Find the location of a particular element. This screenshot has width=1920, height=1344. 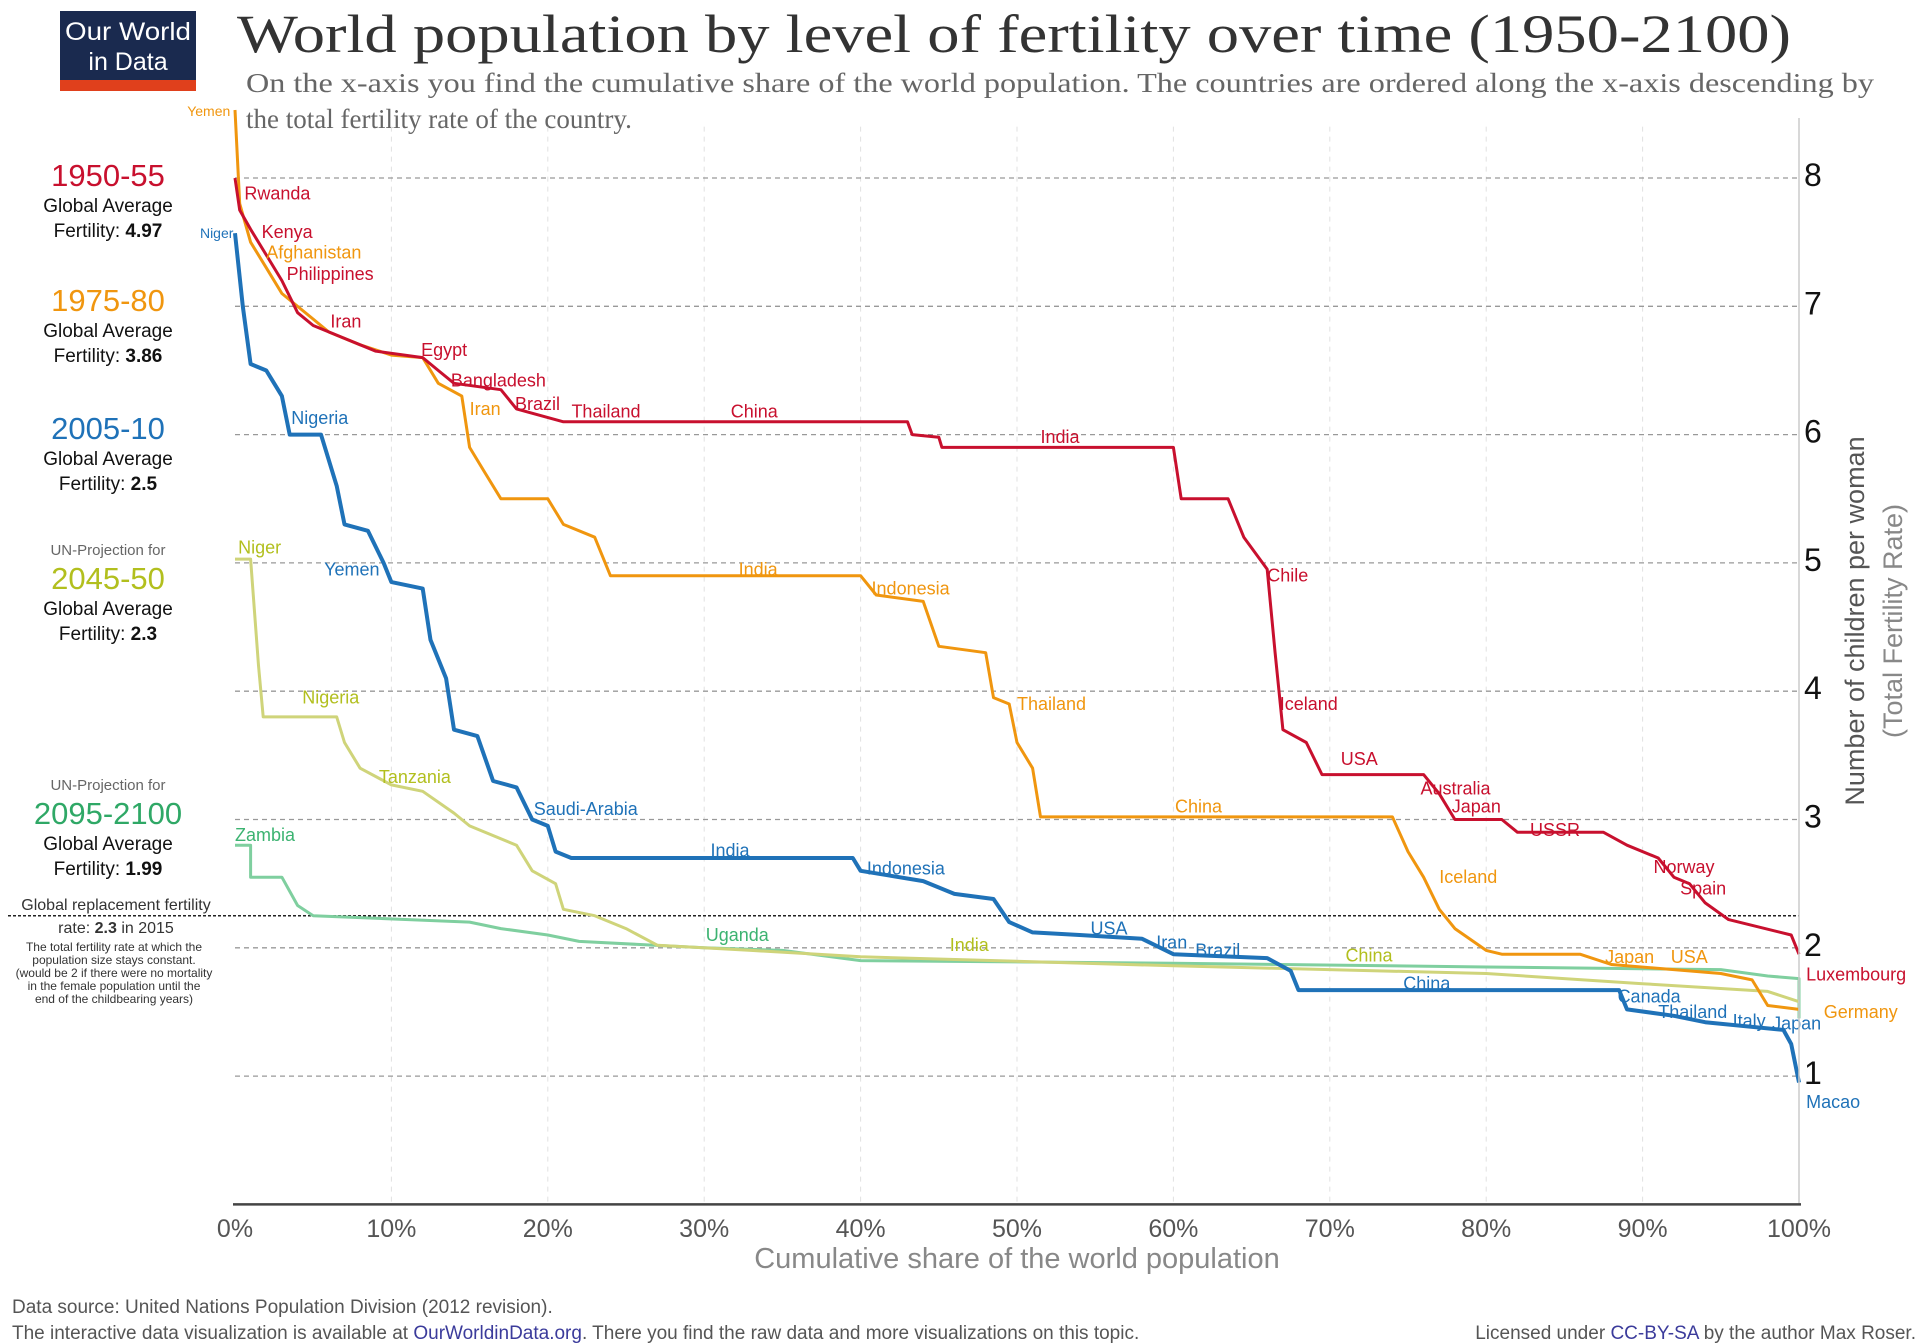

y-tick-label: 2 is located at coordinates (1813, 945).